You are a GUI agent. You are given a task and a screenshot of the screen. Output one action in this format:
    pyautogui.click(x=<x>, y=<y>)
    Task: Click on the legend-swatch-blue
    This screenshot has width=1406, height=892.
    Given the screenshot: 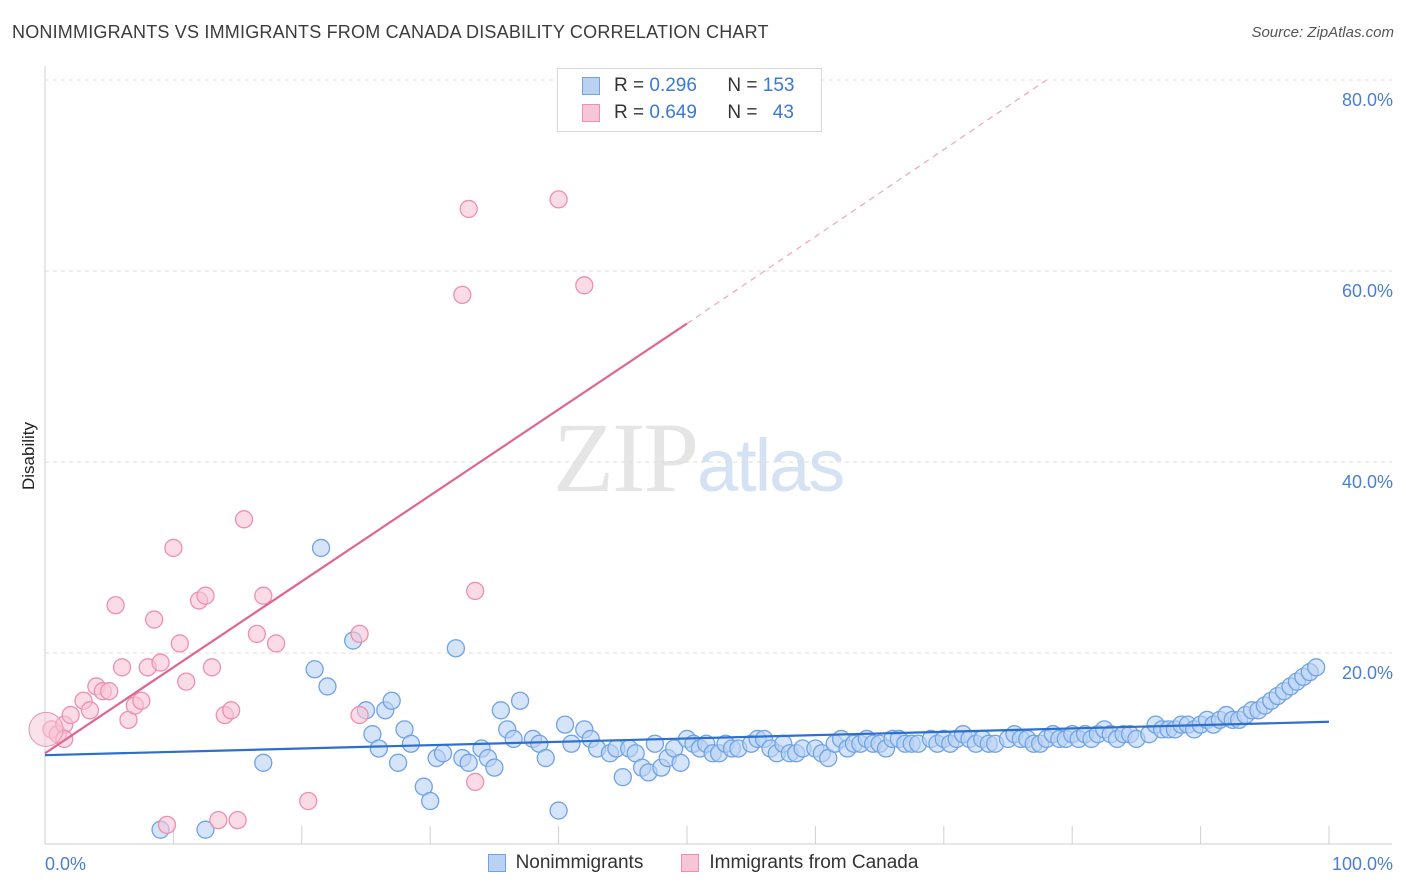 What is the action you would take?
    pyautogui.click(x=591, y=86)
    